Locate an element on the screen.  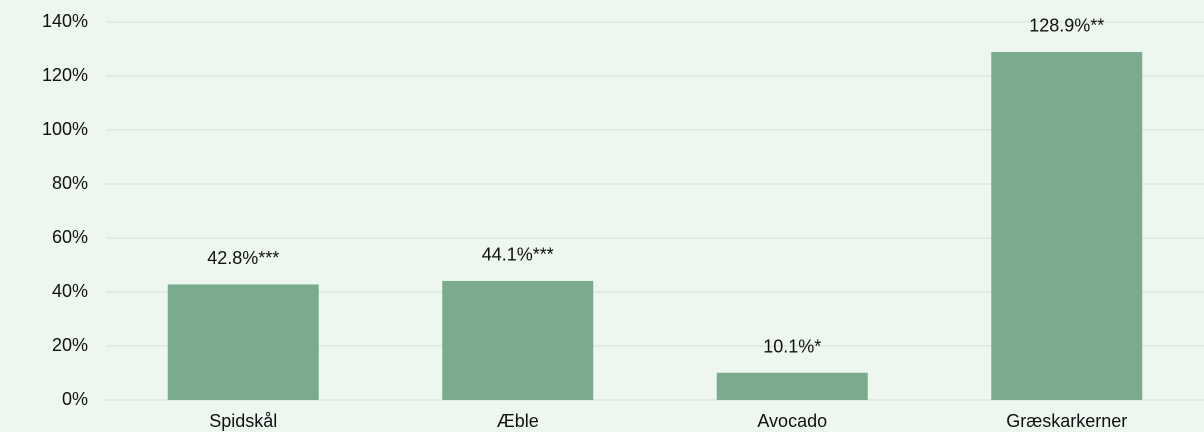
x-tick-label: Æble is located at coordinates (518, 421).